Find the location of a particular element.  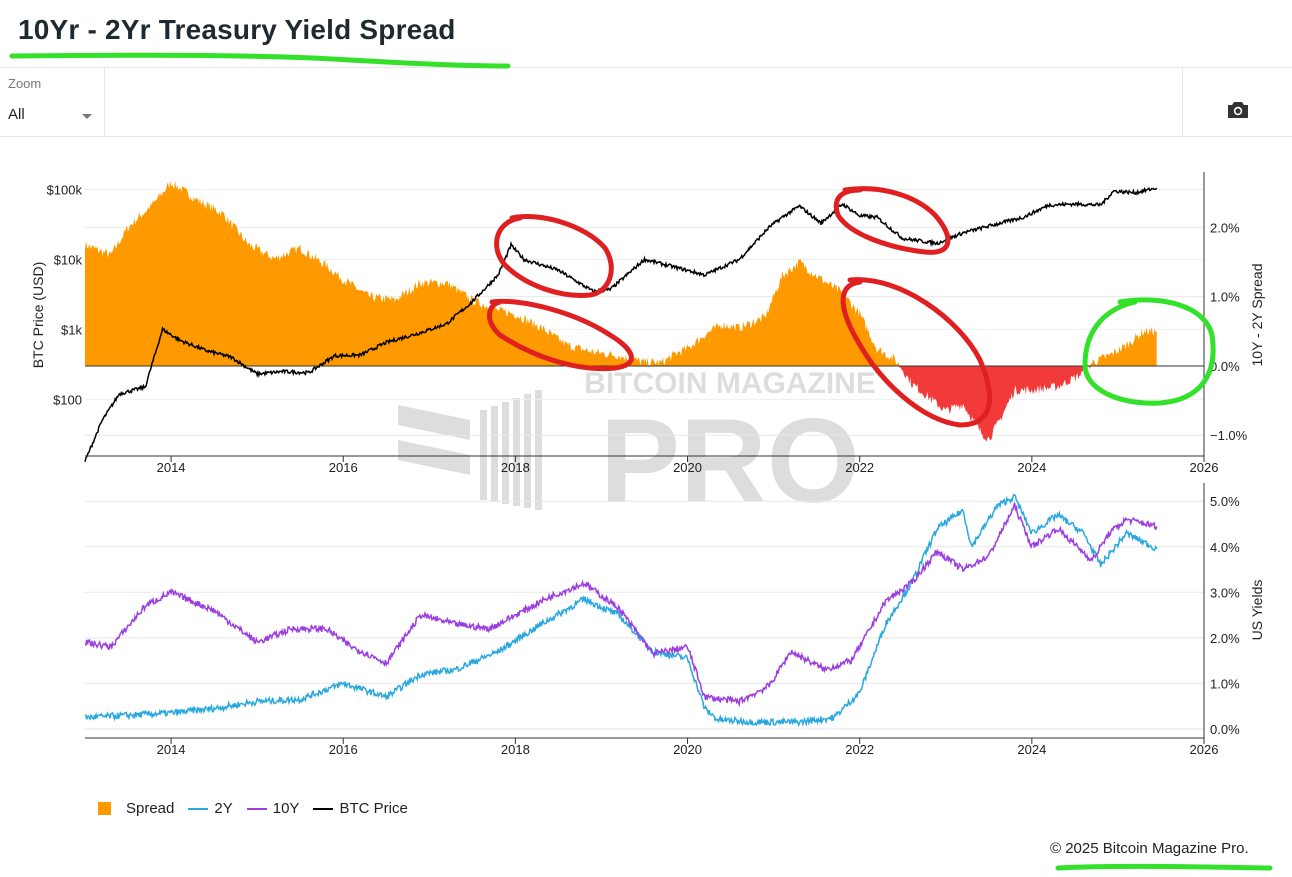

spread-tick-label: 1.0% is located at coordinates (1225, 297).